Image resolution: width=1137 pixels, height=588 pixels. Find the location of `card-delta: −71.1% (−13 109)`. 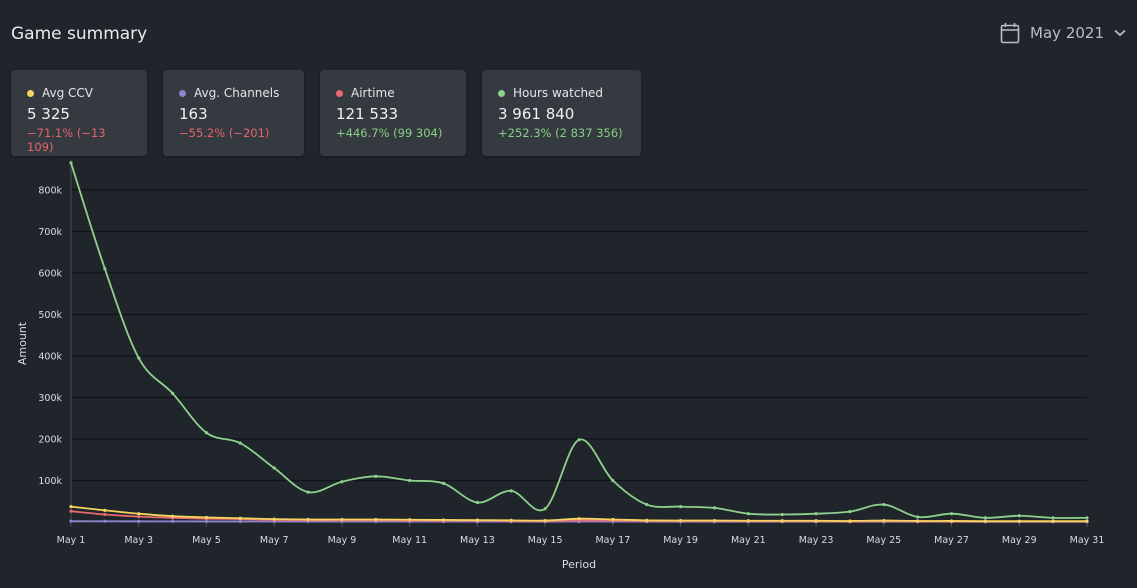

card-delta: −71.1% (−13 109) is located at coordinates (66, 140).